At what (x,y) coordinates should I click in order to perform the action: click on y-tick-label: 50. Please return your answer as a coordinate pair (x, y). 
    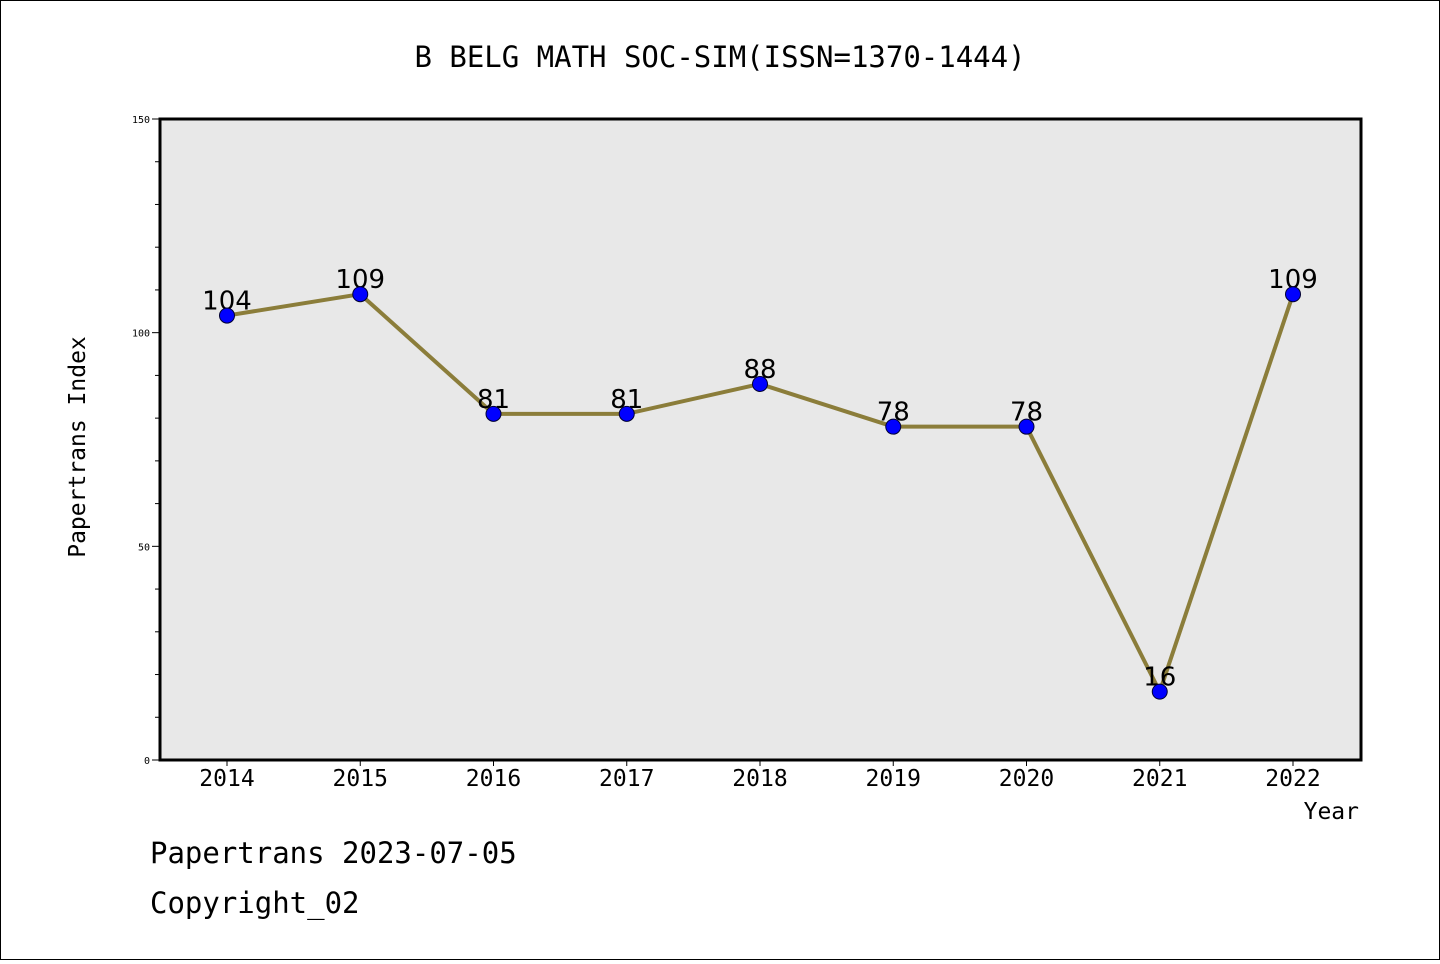
    Looking at the image, I should click on (144, 547).